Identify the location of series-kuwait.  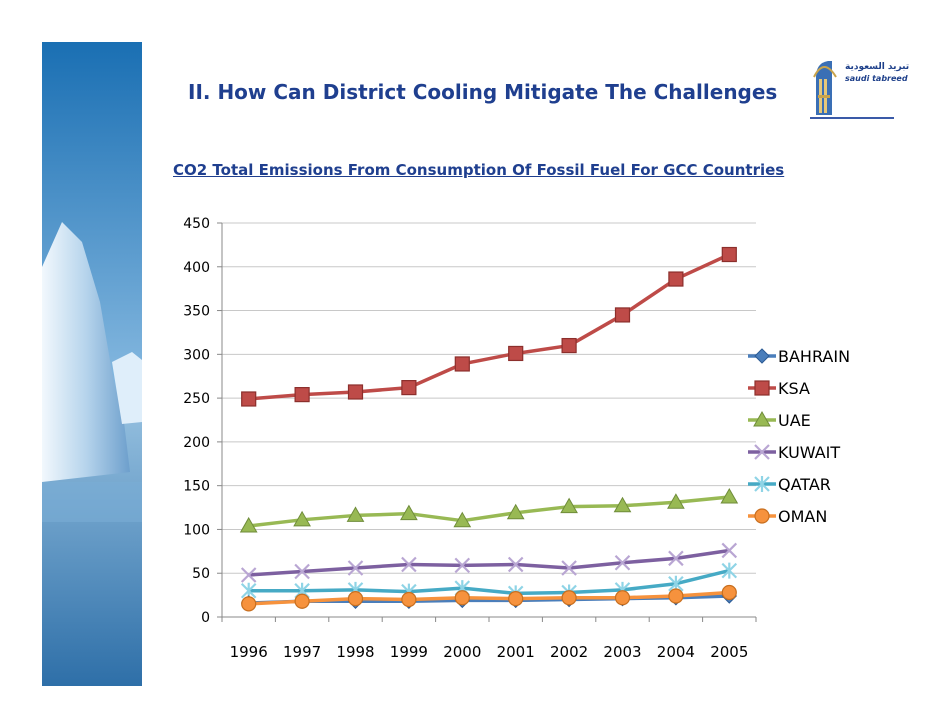
(489, 562).